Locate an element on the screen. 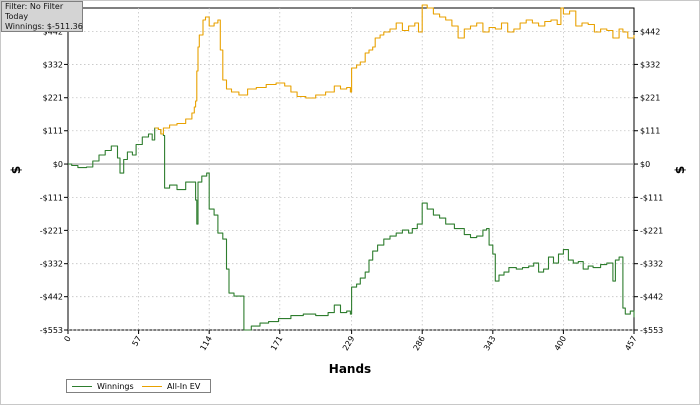  period-label: Today is located at coordinates (17, 16).